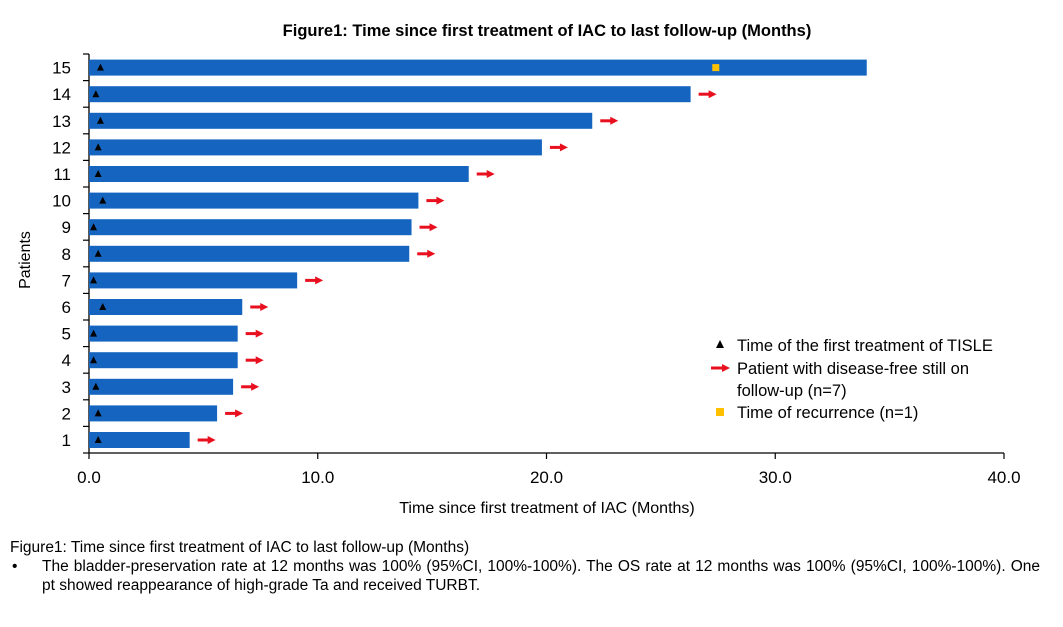 This screenshot has width=1063, height=627. What do you see at coordinates (61, 201) in the screenshot?
I see `y-tick-label: 10` at bounding box center [61, 201].